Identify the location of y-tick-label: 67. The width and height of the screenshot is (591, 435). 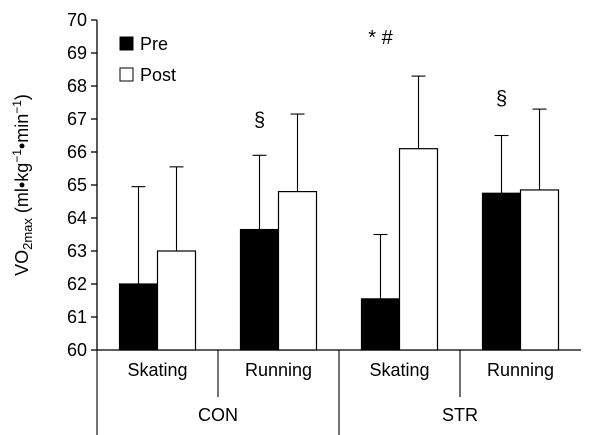
(77, 119).